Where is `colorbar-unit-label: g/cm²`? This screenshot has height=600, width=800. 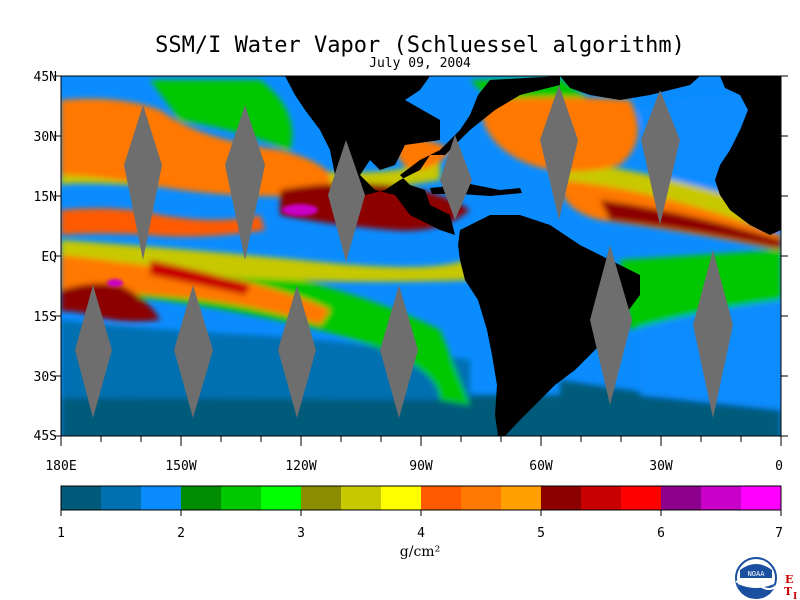 colorbar-unit-label: g/cm² is located at coordinates (420, 552).